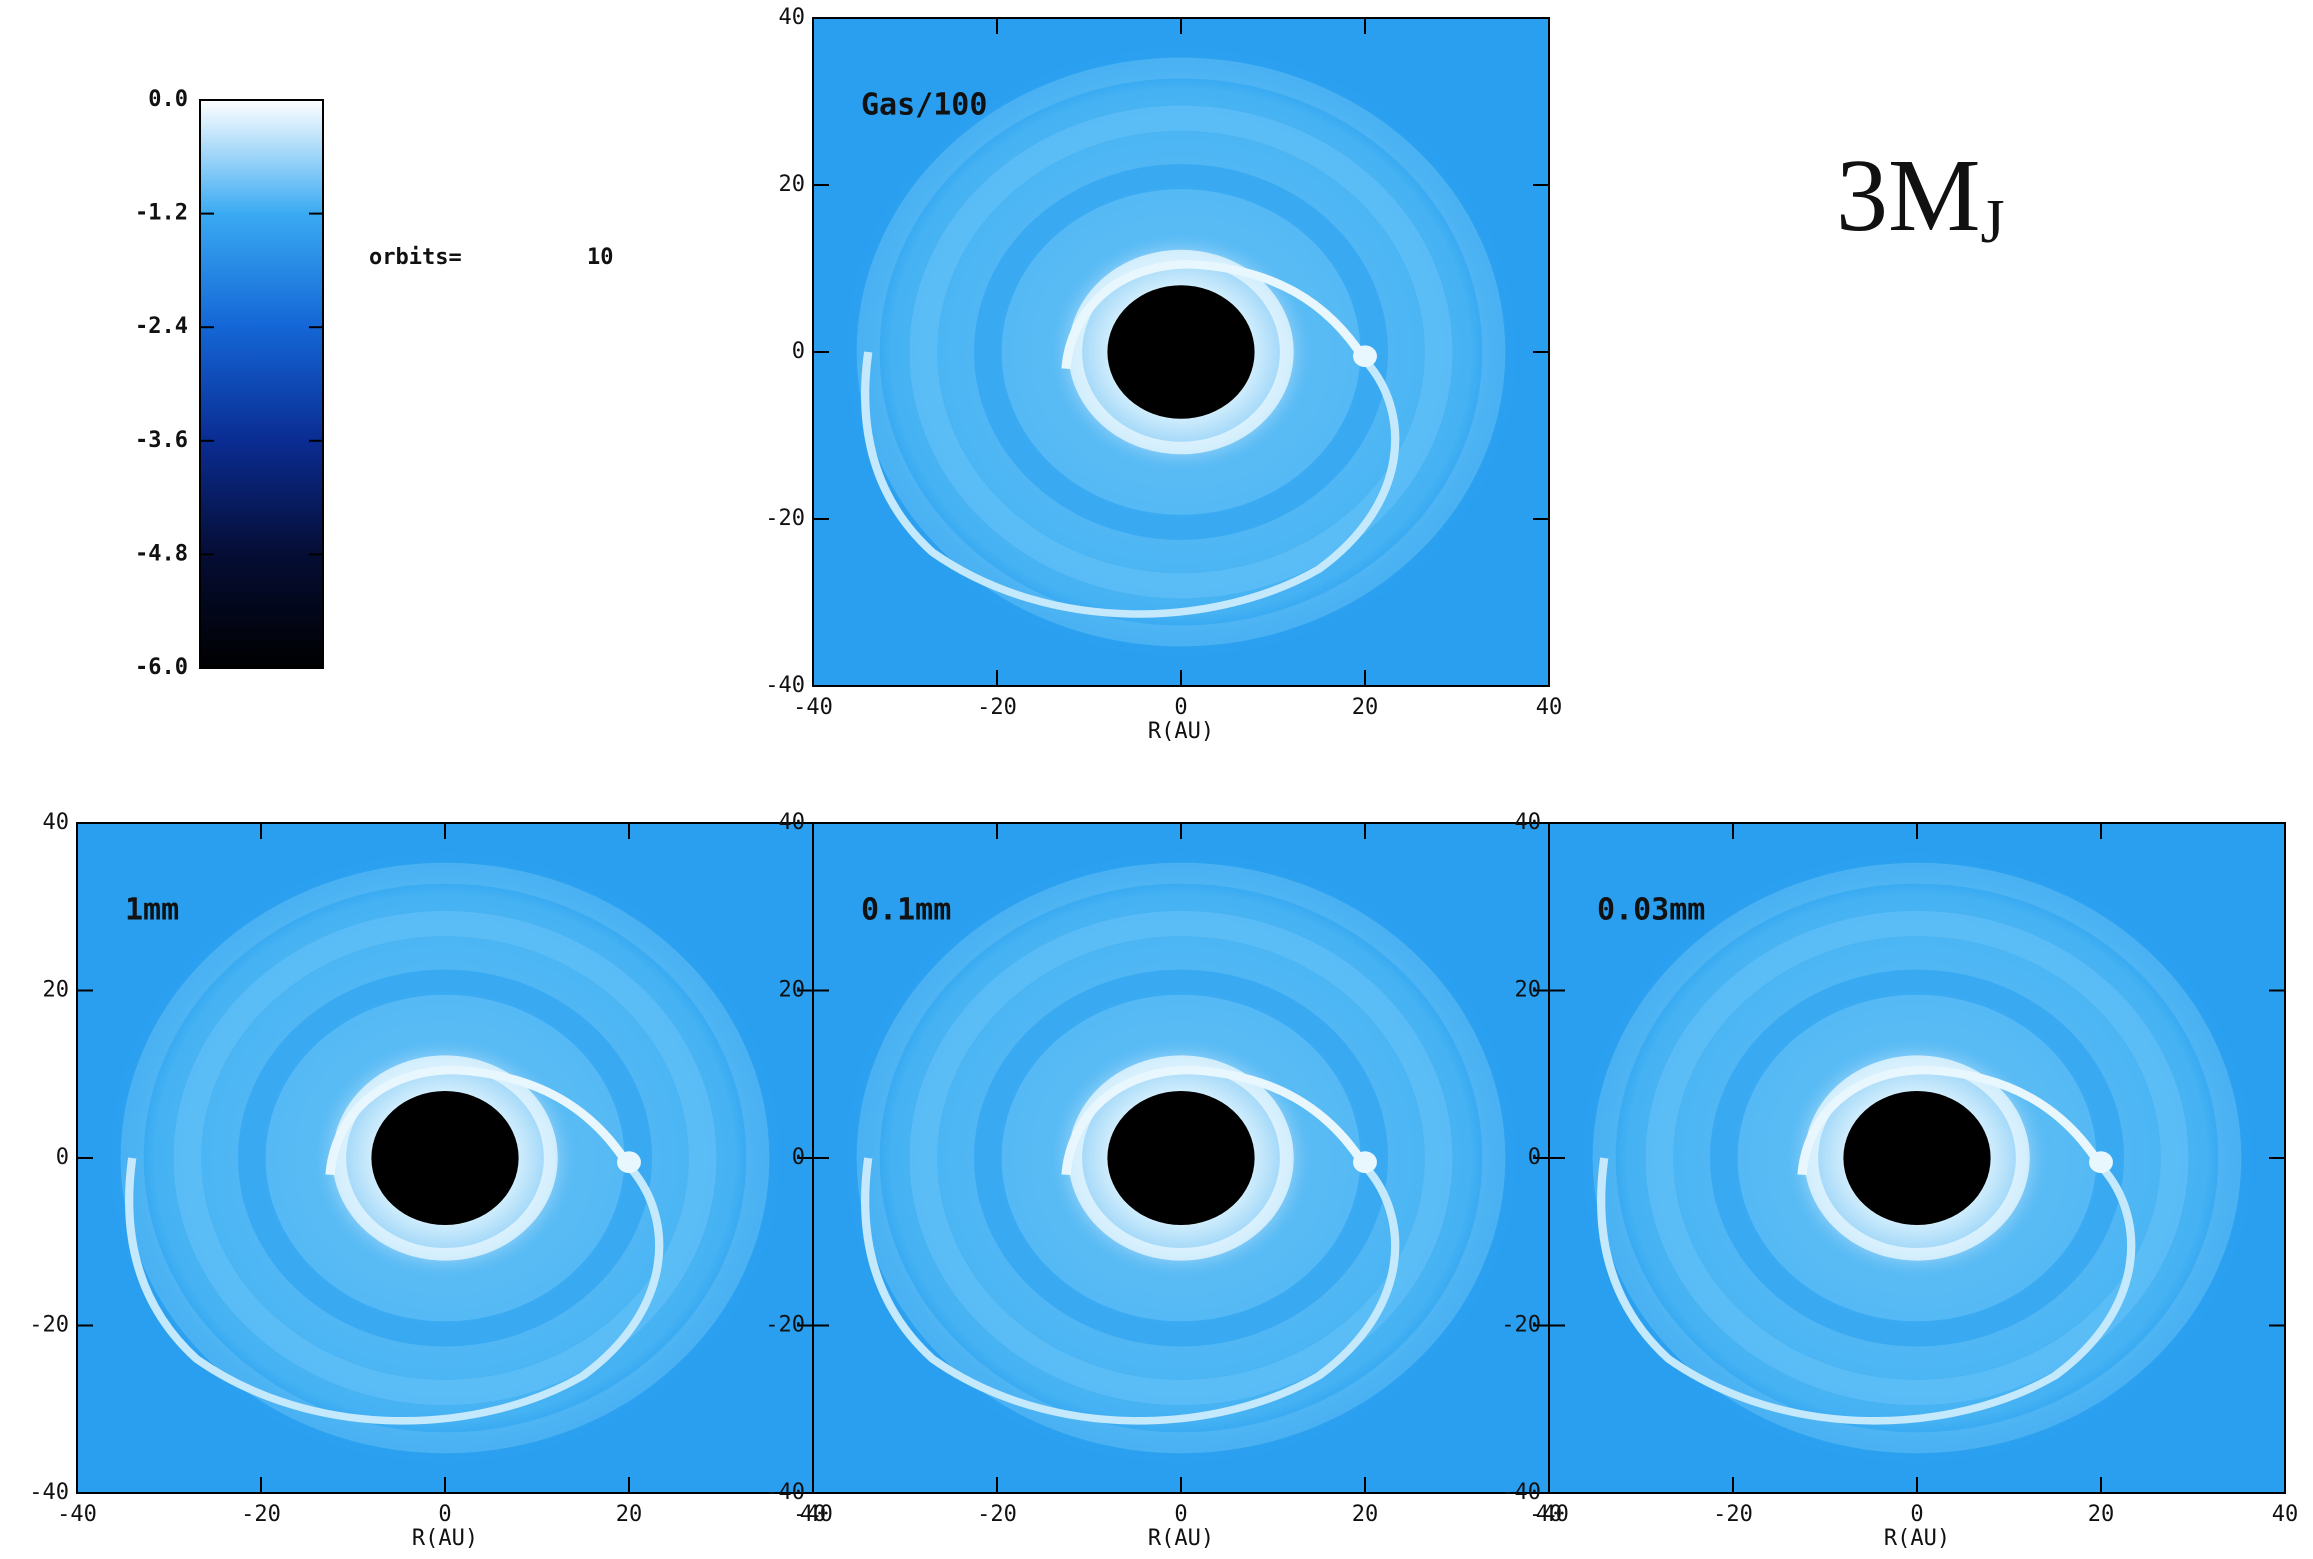 This screenshot has width=2313, height=1559. What do you see at coordinates (152, 910) in the screenshot?
I see `panel-title: 1mm` at bounding box center [152, 910].